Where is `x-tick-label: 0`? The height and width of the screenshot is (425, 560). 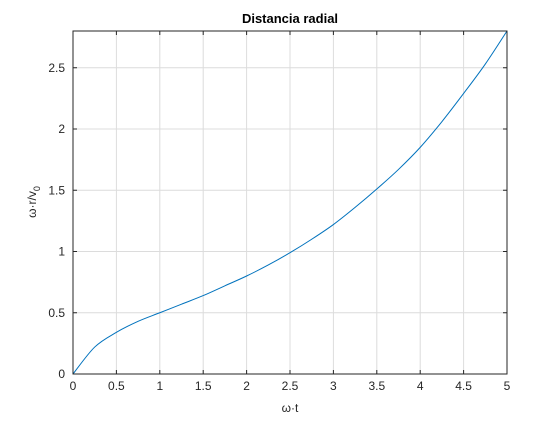
x-tick-label: 0 is located at coordinates (73, 386).